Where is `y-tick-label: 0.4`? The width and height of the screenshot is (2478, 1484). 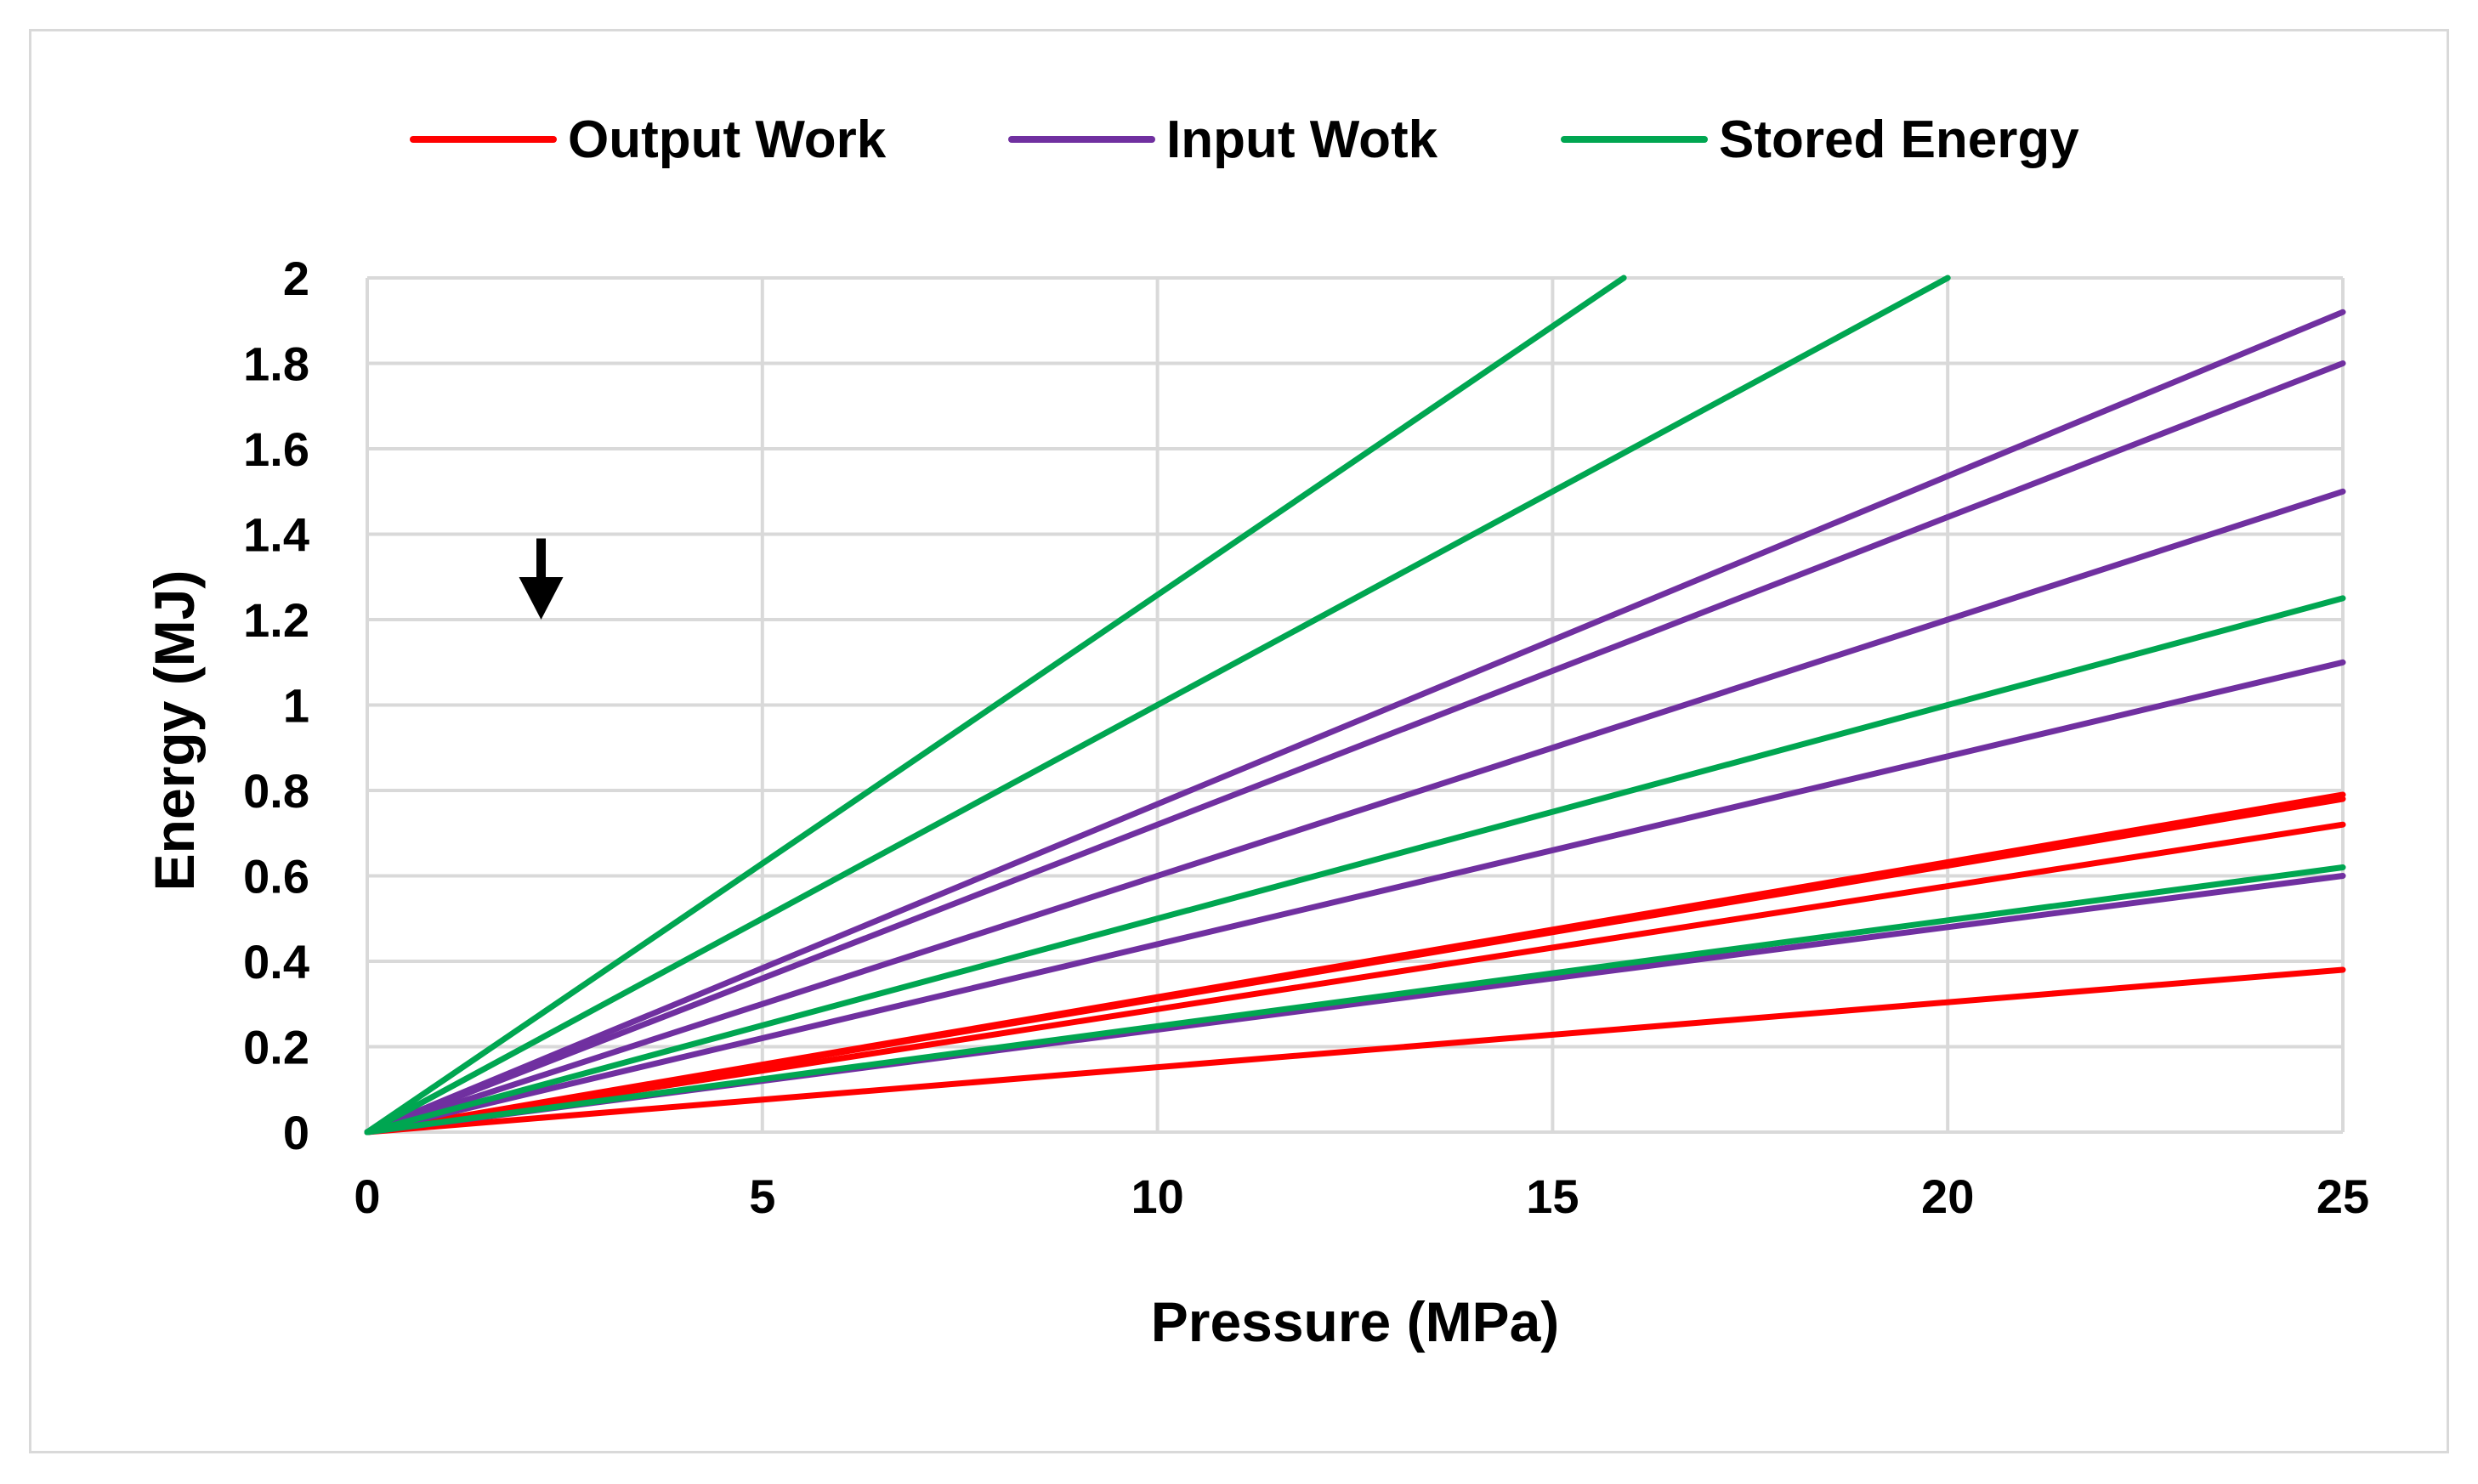 y-tick-label: 0.4 is located at coordinates (276, 961).